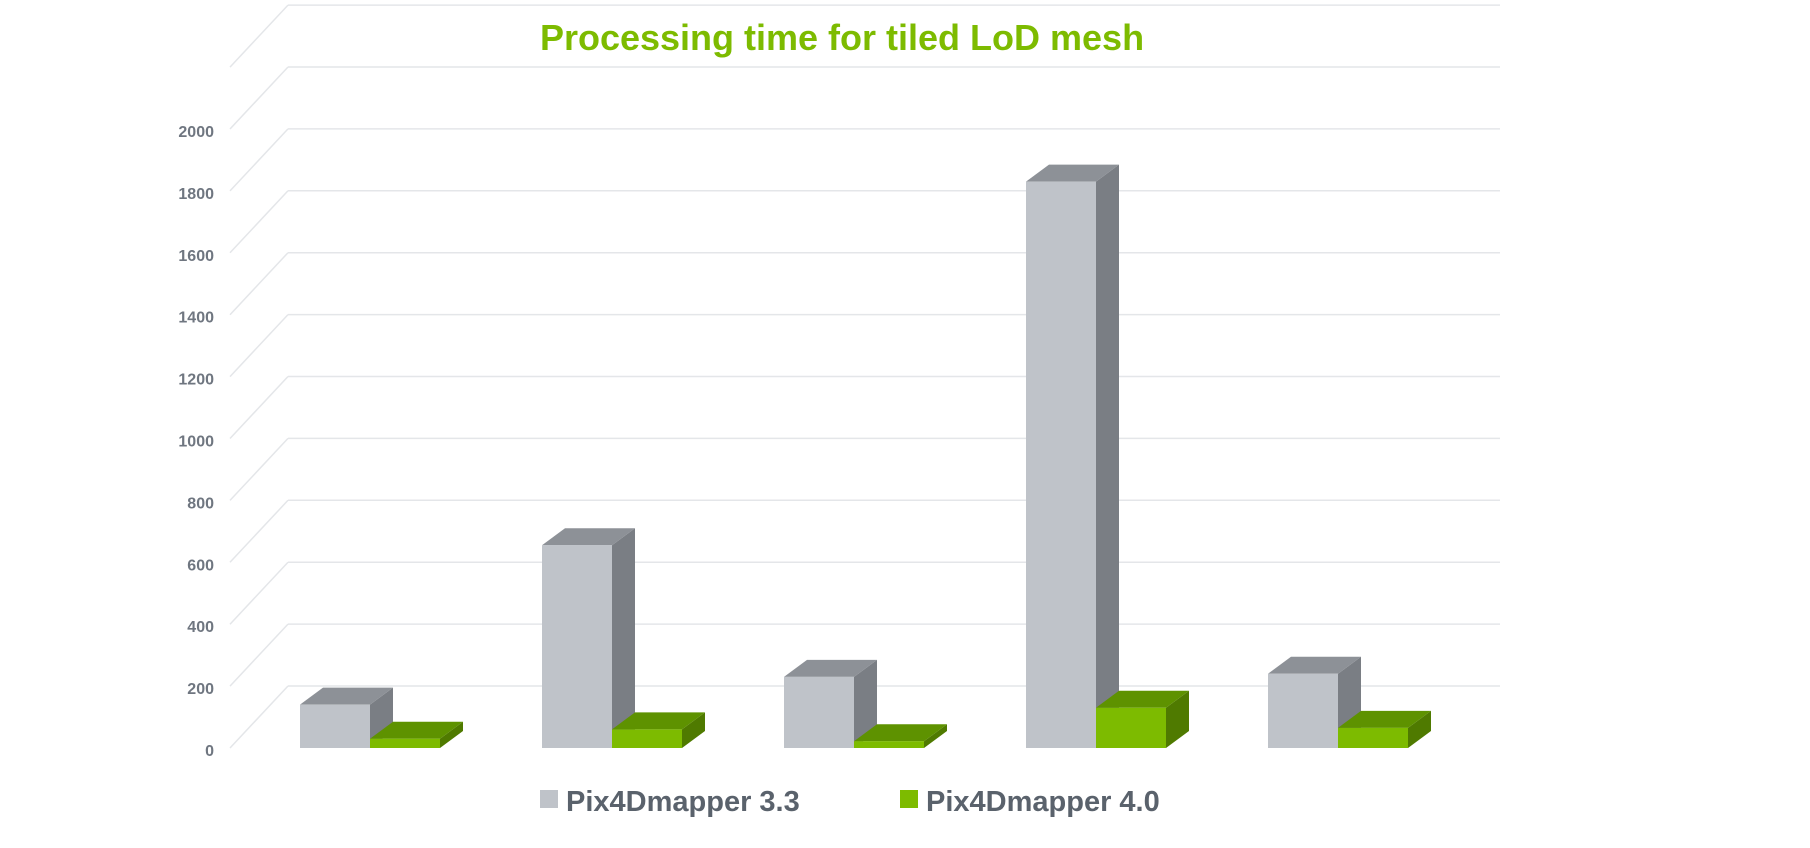  I want to click on y-tick-label: 200, so click(200, 689).